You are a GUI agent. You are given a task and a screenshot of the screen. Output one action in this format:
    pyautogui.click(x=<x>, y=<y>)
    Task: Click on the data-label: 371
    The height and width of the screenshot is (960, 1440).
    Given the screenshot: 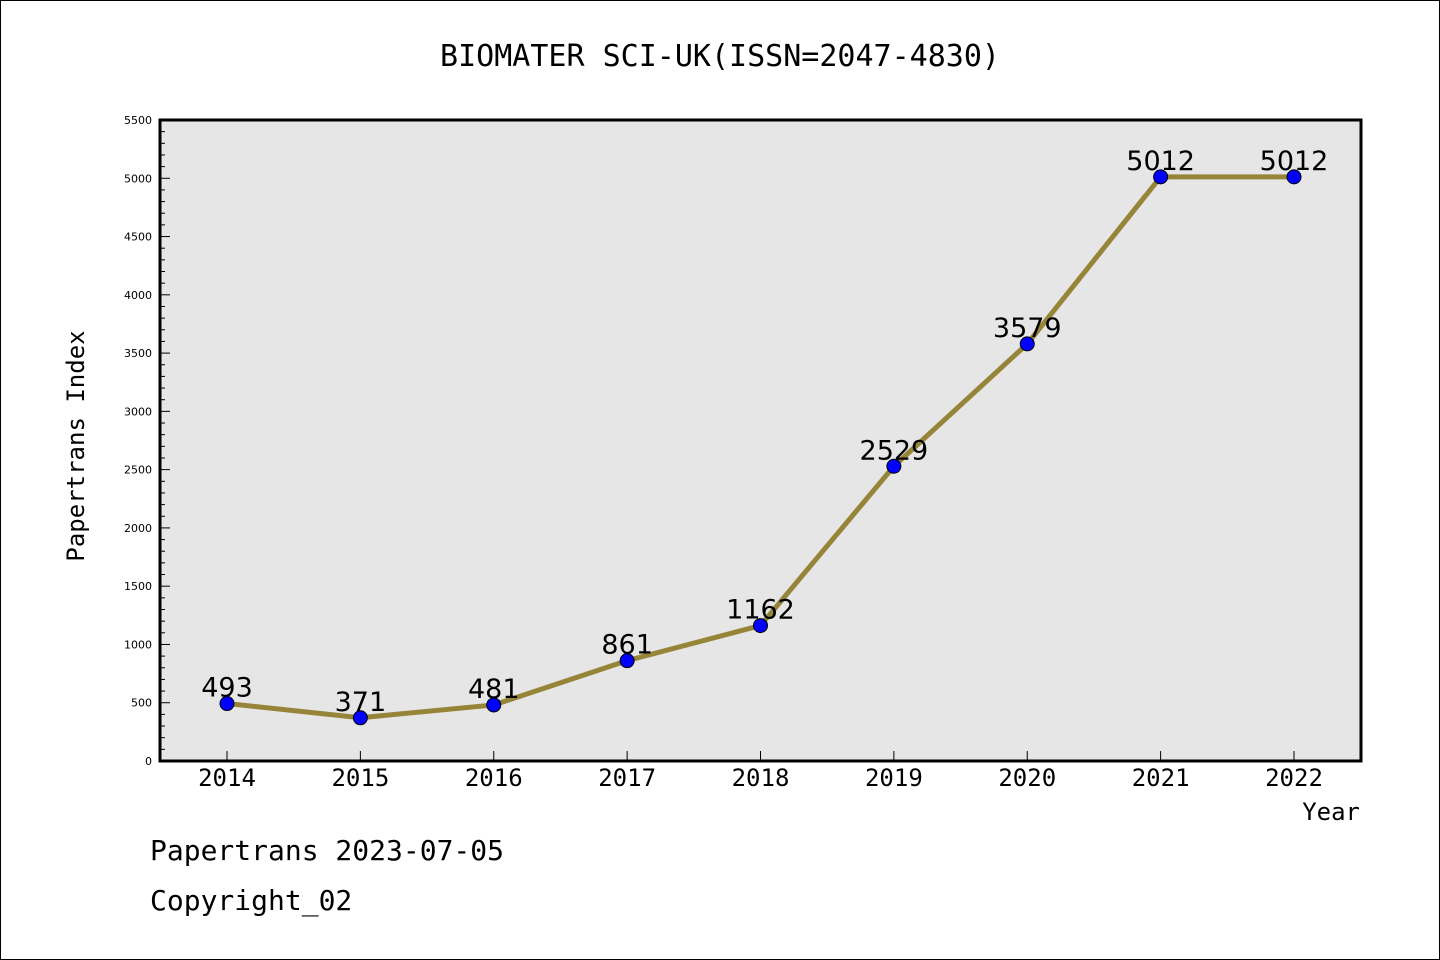 What is the action you would take?
    pyautogui.click(x=361, y=702)
    